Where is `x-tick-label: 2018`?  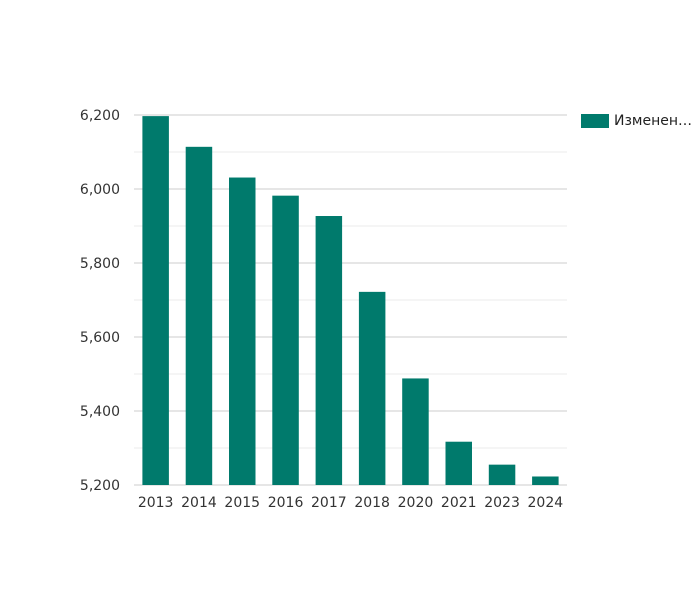 x-tick-label: 2018 is located at coordinates (372, 503).